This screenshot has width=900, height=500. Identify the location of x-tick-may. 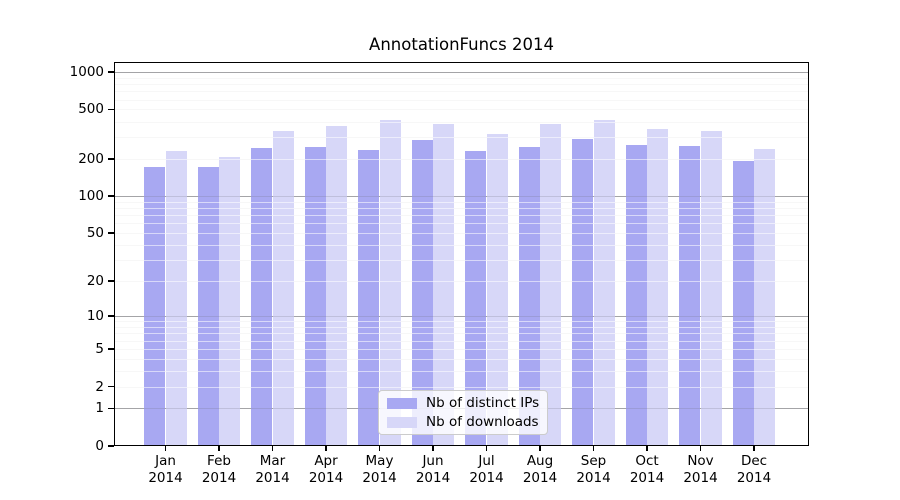
(379, 448).